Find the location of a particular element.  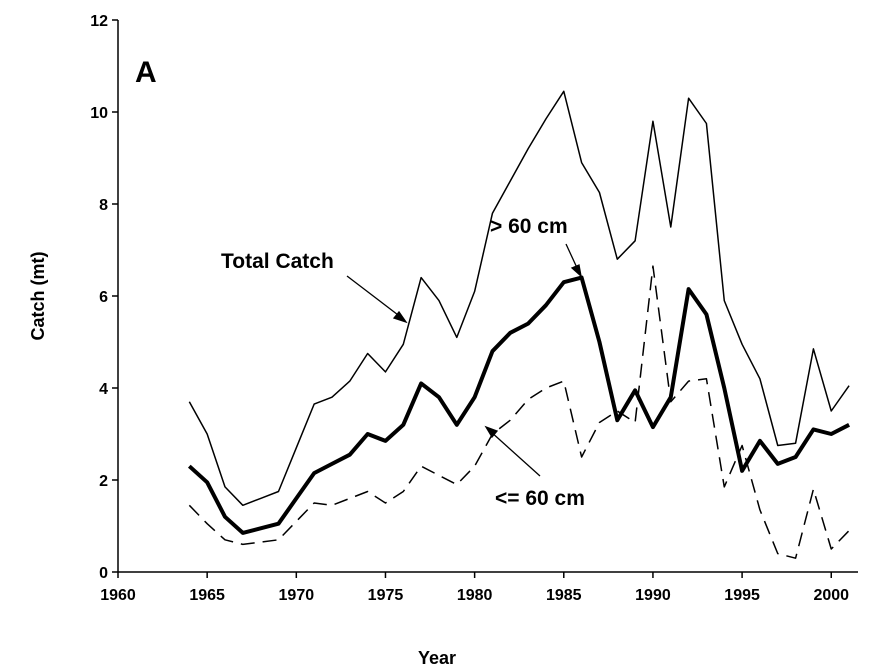

series-annotation: <= 60 cm is located at coordinates (540, 498).